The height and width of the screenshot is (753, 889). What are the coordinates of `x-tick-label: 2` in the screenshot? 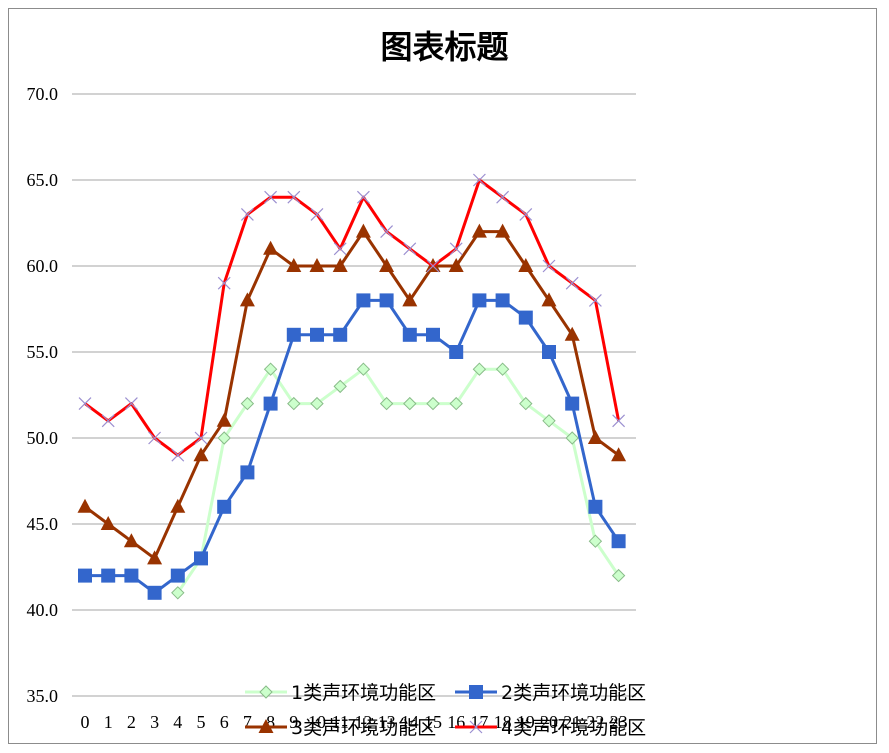 It's located at (131, 722).